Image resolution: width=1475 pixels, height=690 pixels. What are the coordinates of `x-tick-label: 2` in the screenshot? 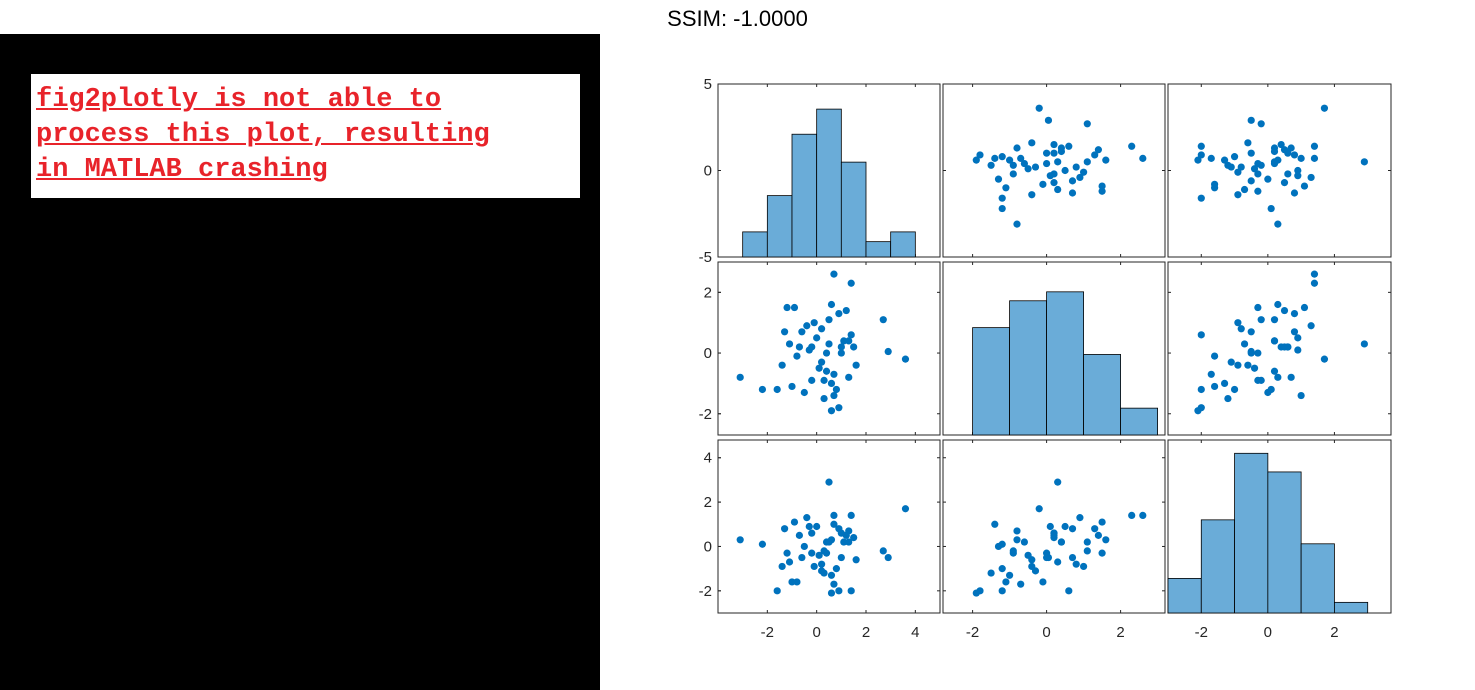 It's located at (1120, 632).